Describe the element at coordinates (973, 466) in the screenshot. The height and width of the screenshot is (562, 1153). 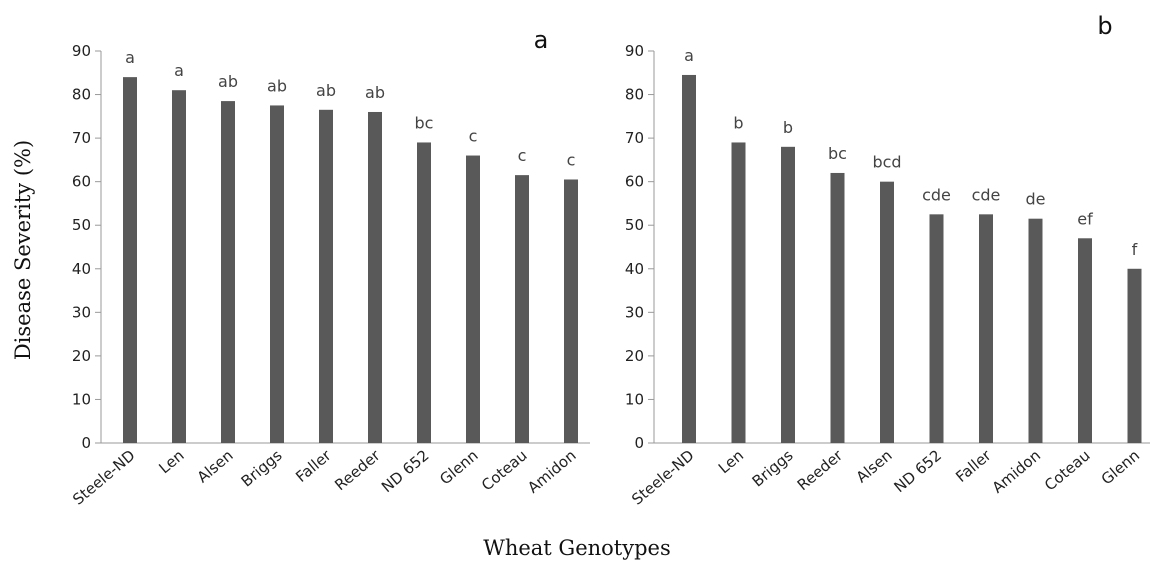
I see `panel-b-category-label: Faller` at that location.